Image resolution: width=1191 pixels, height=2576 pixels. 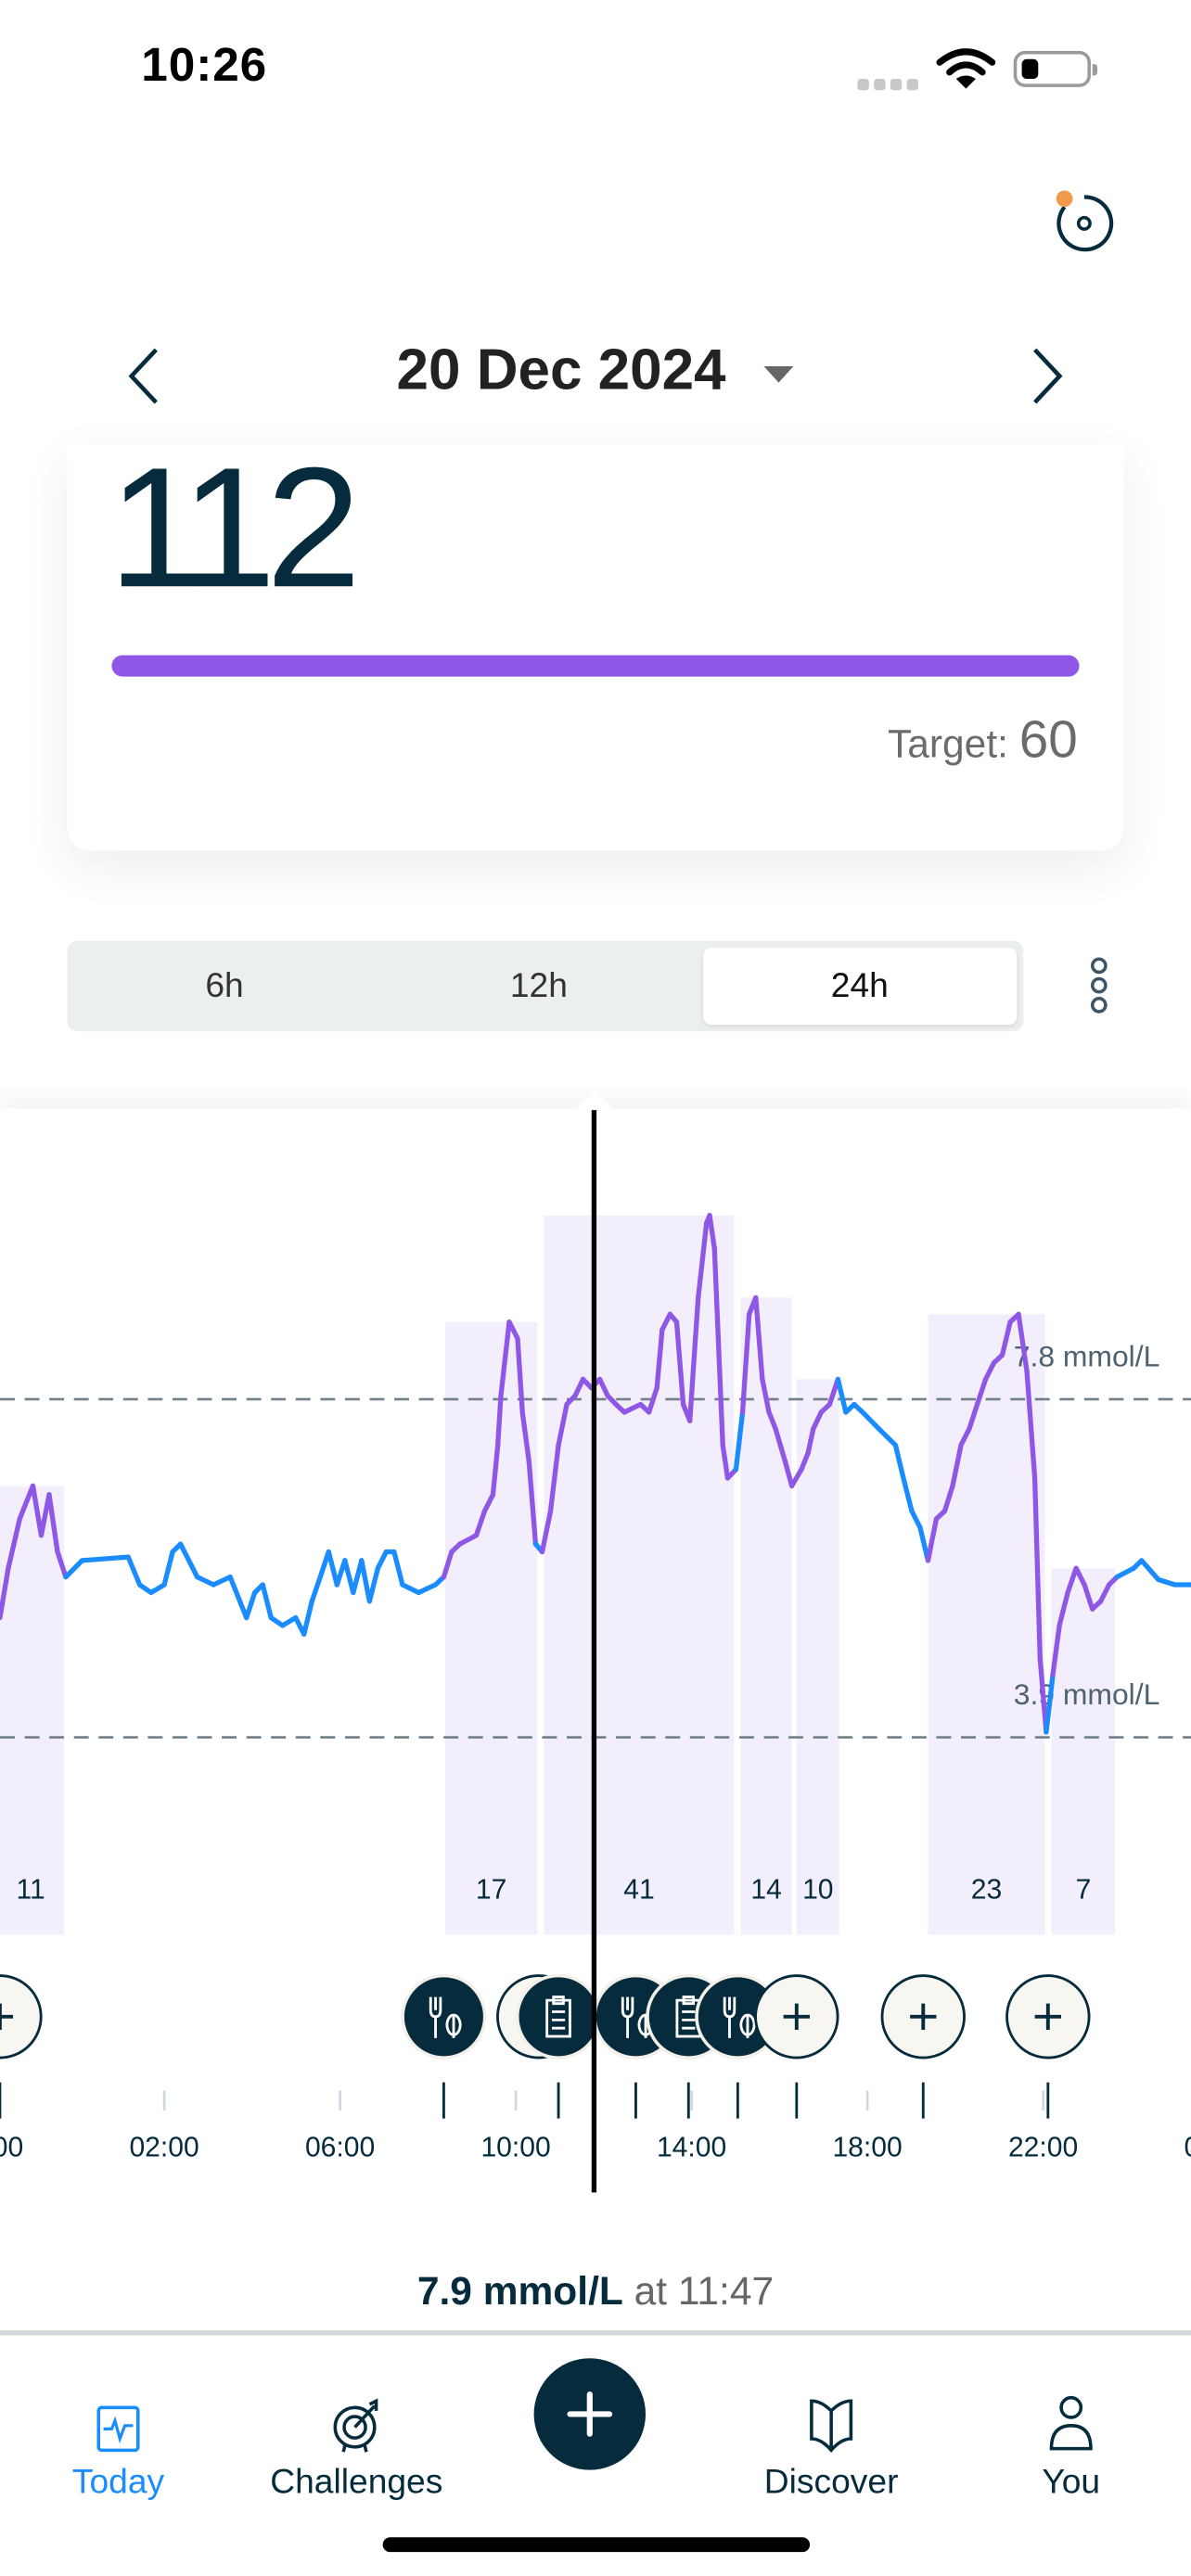 What do you see at coordinates (595, 371) in the screenshot?
I see `date-selector: 20 Dec 2024` at bounding box center [595, 371].